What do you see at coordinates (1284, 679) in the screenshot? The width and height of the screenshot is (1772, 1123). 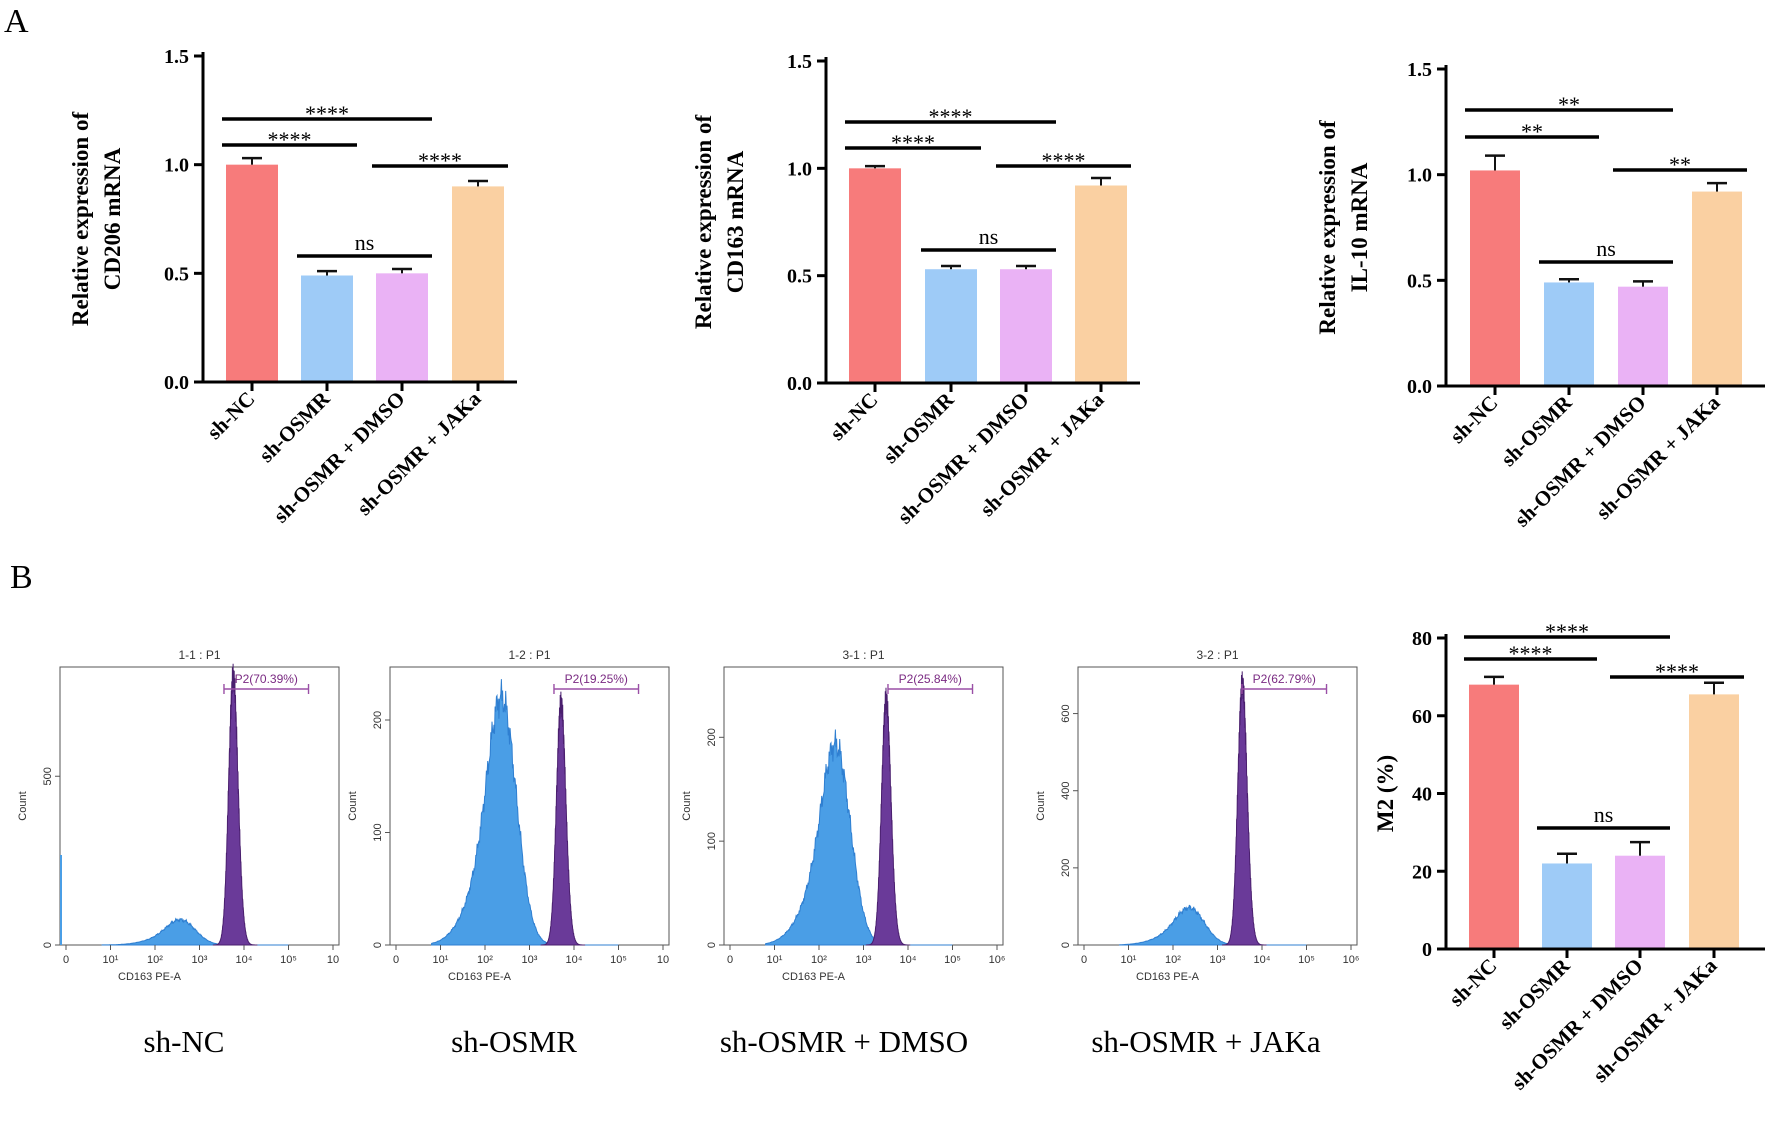 I see `gate-label: P2(62.79%)` at bounding box center [1284, 679].